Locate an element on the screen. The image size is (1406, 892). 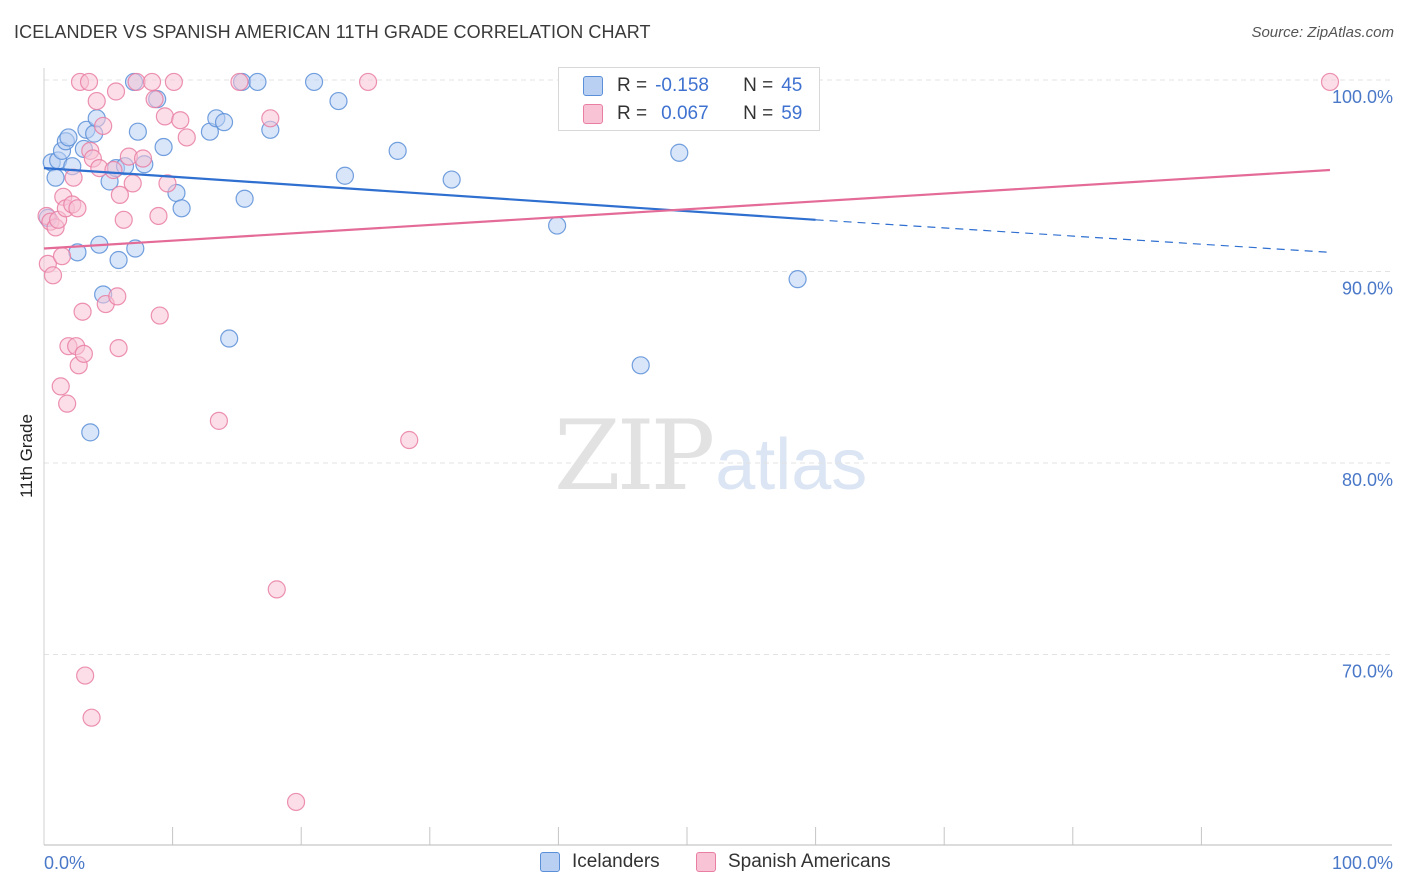
y-tick-label: 90.0% is located at coordinates (1367, 289).